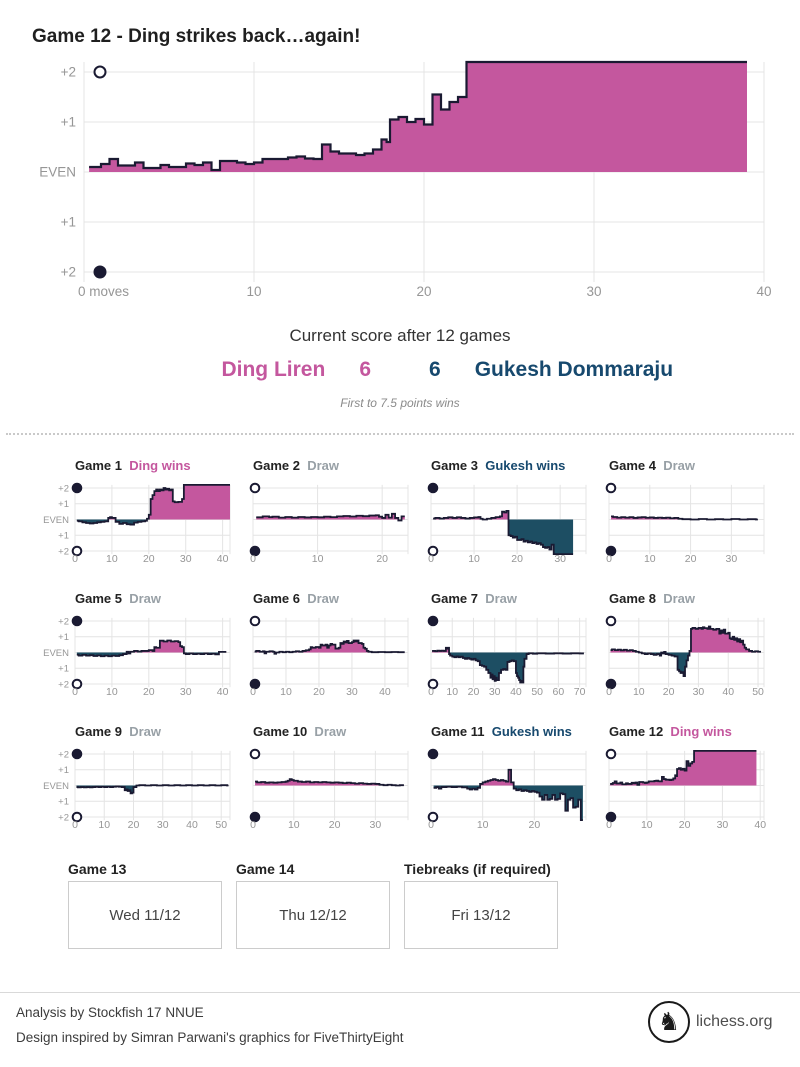 The image size is (800, 1067). I want to click on mini-game-title: Game 3 Gukesh wins, so click(520, 468).